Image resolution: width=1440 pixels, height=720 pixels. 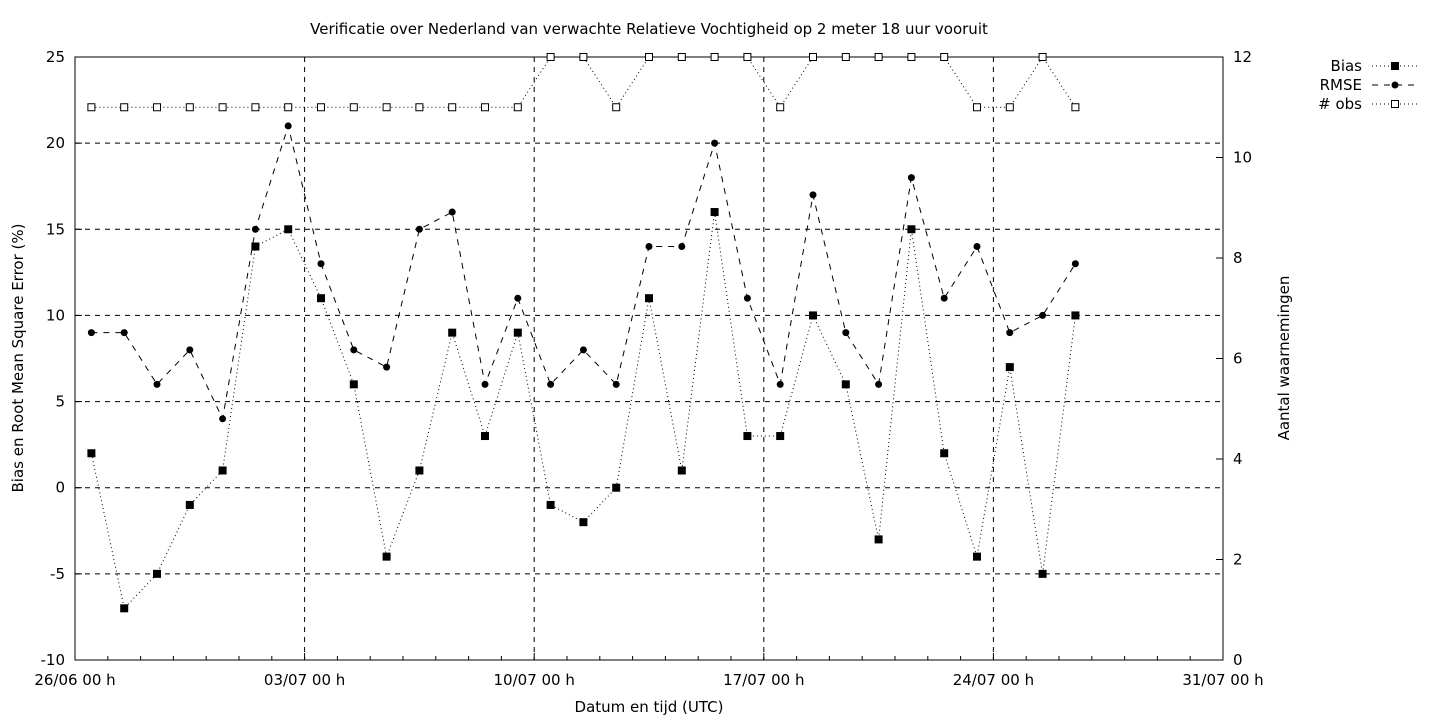 I want to click on legend-label: Bias, so click(x=1347, y=66).